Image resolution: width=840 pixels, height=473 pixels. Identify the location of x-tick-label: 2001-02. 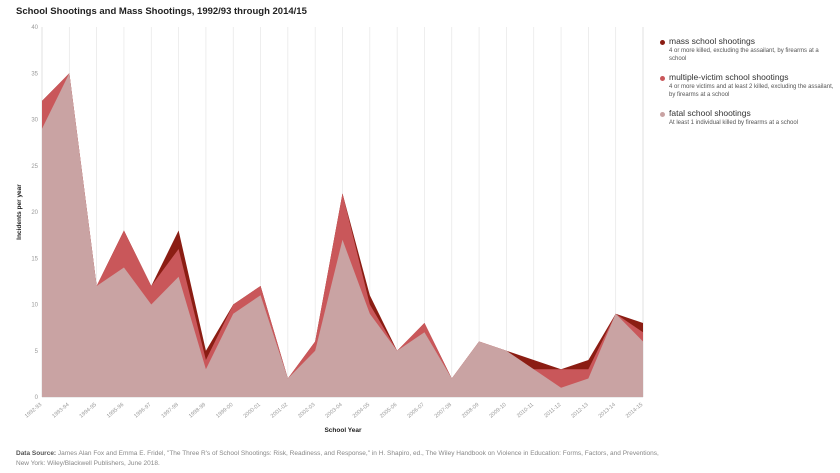
(279, 411).